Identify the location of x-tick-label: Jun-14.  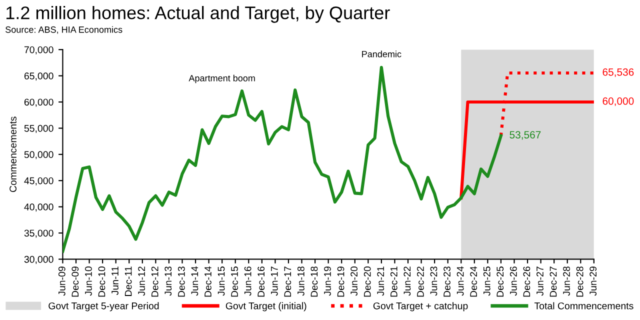
(194, 281).